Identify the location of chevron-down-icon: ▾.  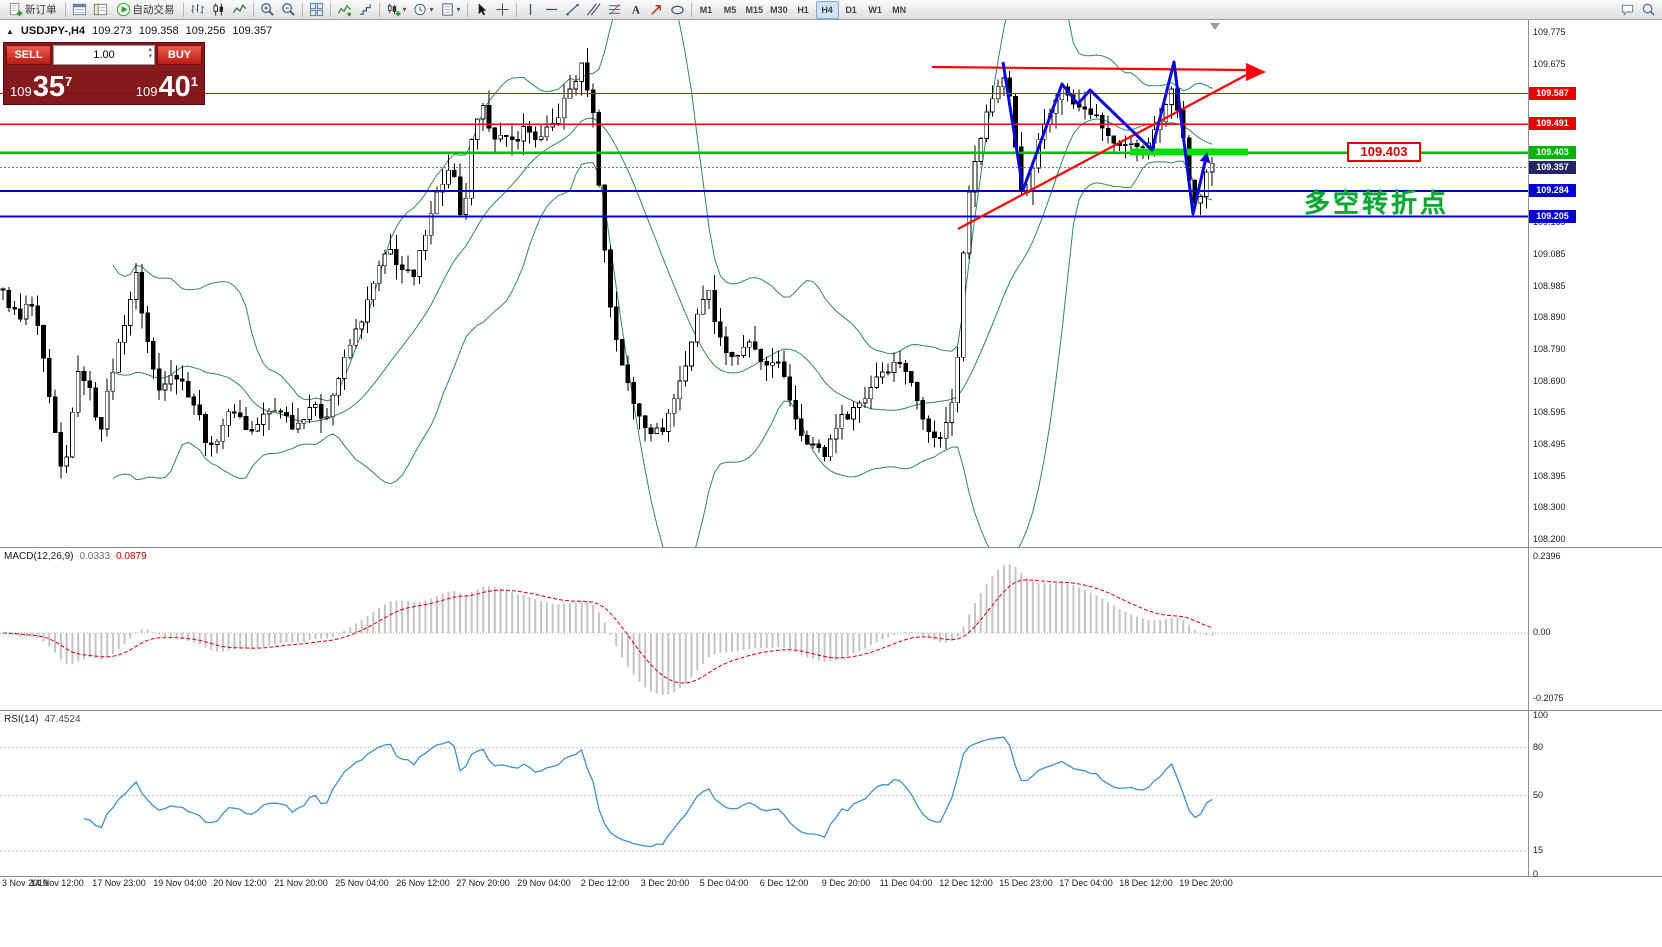
(431, 9).